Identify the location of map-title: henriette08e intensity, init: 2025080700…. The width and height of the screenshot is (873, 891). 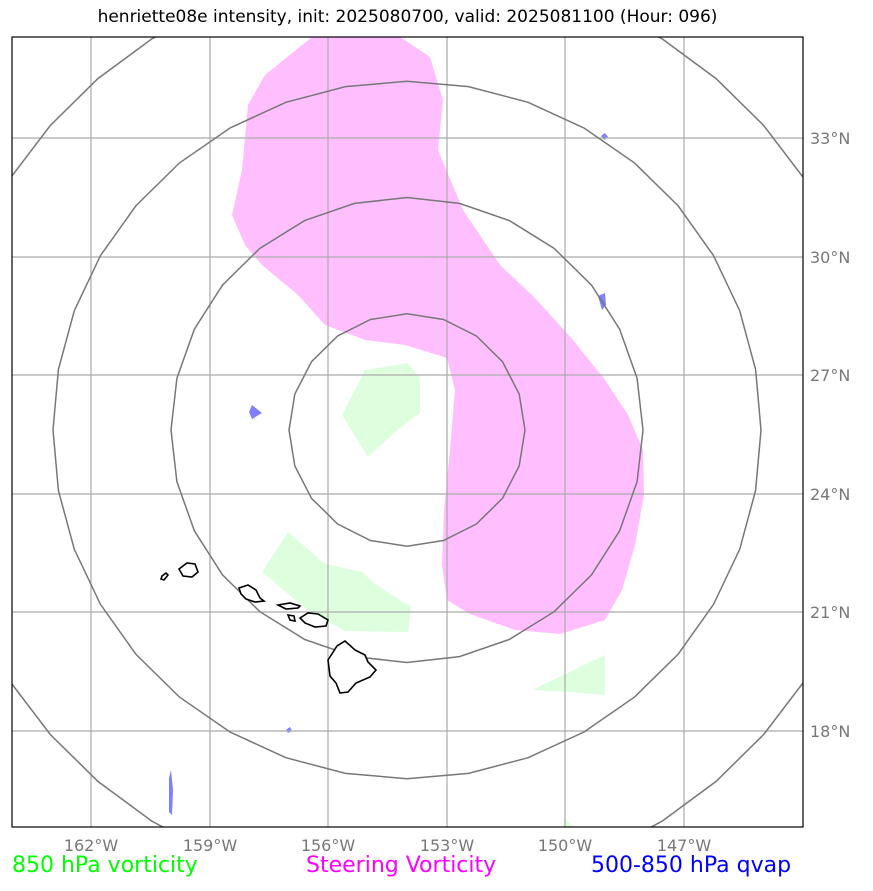
(407, 17).